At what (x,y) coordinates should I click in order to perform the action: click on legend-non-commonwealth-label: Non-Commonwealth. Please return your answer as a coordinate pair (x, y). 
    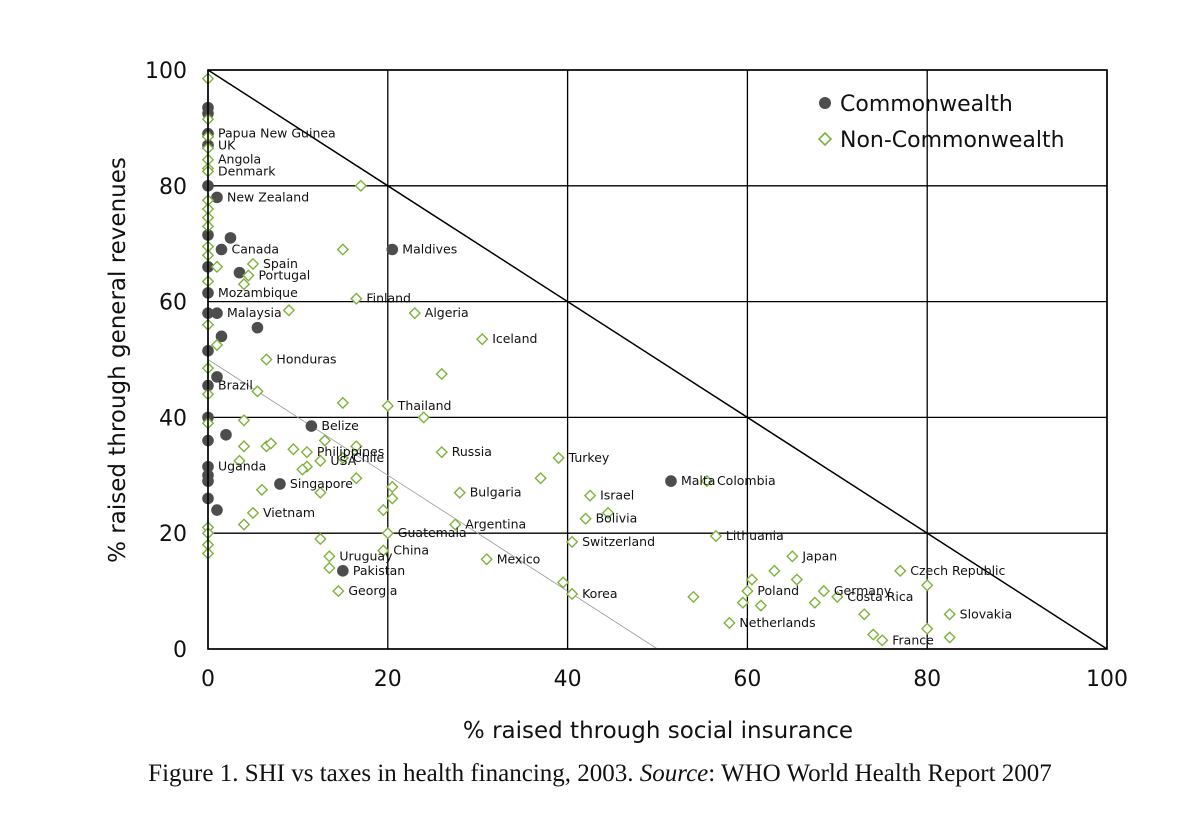
    Looking at the image, I should click on (952, 140).